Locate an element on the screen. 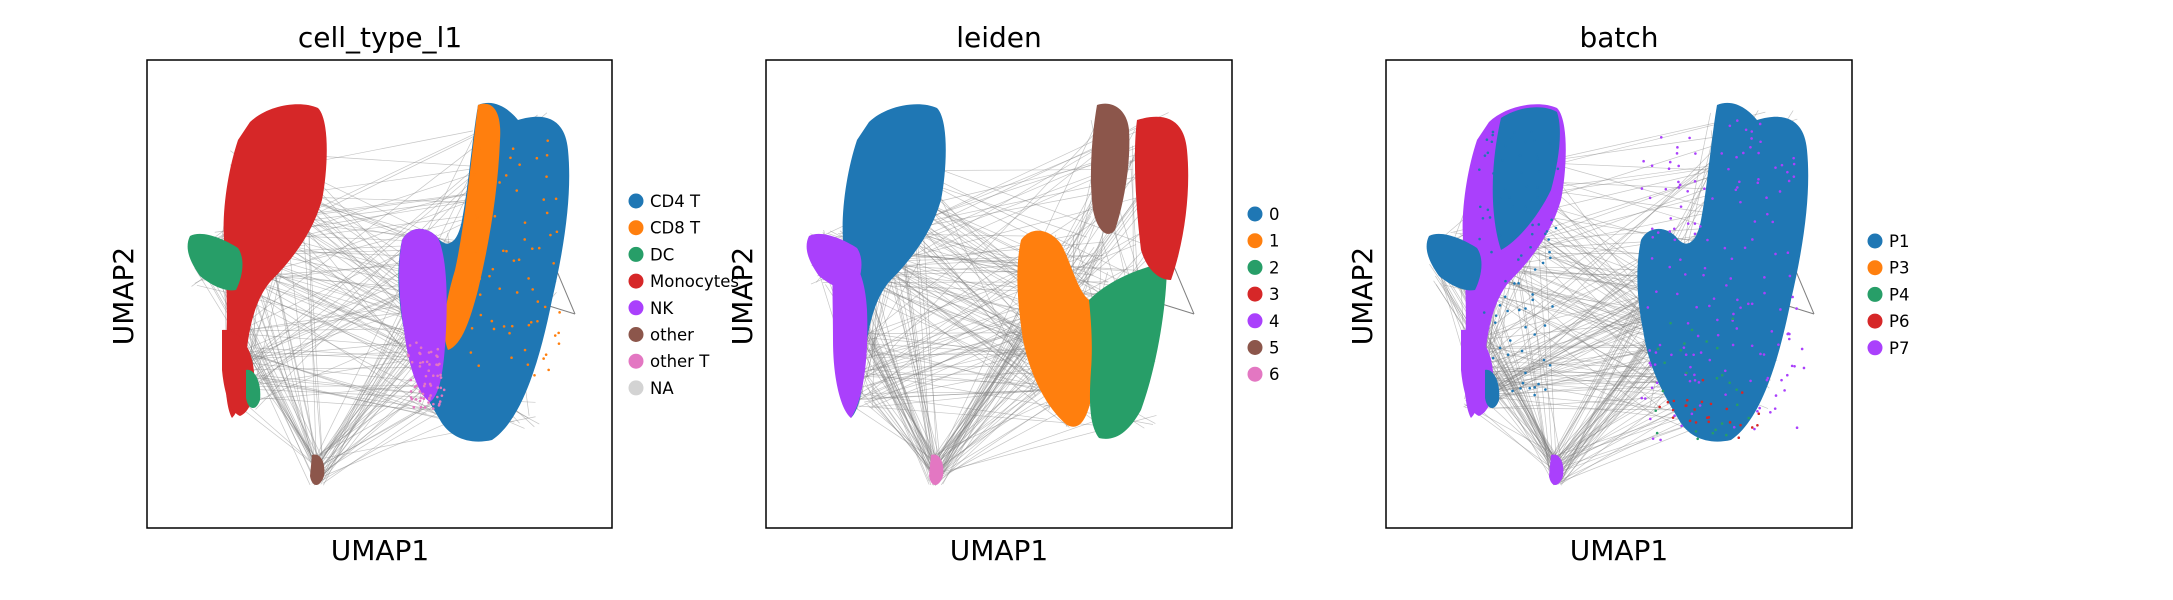 The height and width of the screenshot is (600, 2173). legend-item: other T is located at coordinates (669, 361).